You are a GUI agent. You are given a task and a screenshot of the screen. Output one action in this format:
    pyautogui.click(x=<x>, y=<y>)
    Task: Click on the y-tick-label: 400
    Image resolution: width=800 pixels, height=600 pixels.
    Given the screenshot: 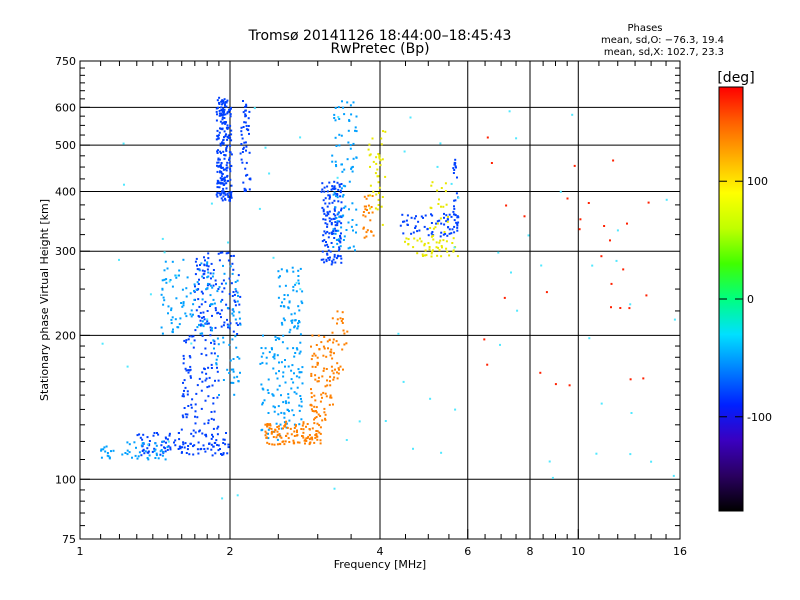 What is the action you would take?
    pyautogui.click(x=65, y=191)
    